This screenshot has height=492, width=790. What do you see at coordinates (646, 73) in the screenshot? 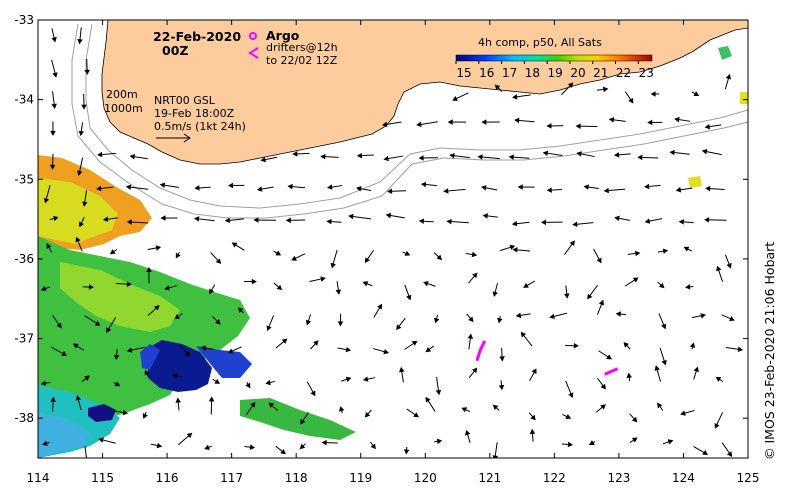
I see `colorbar-tick-label: 23` at bounding box center [646, 73].